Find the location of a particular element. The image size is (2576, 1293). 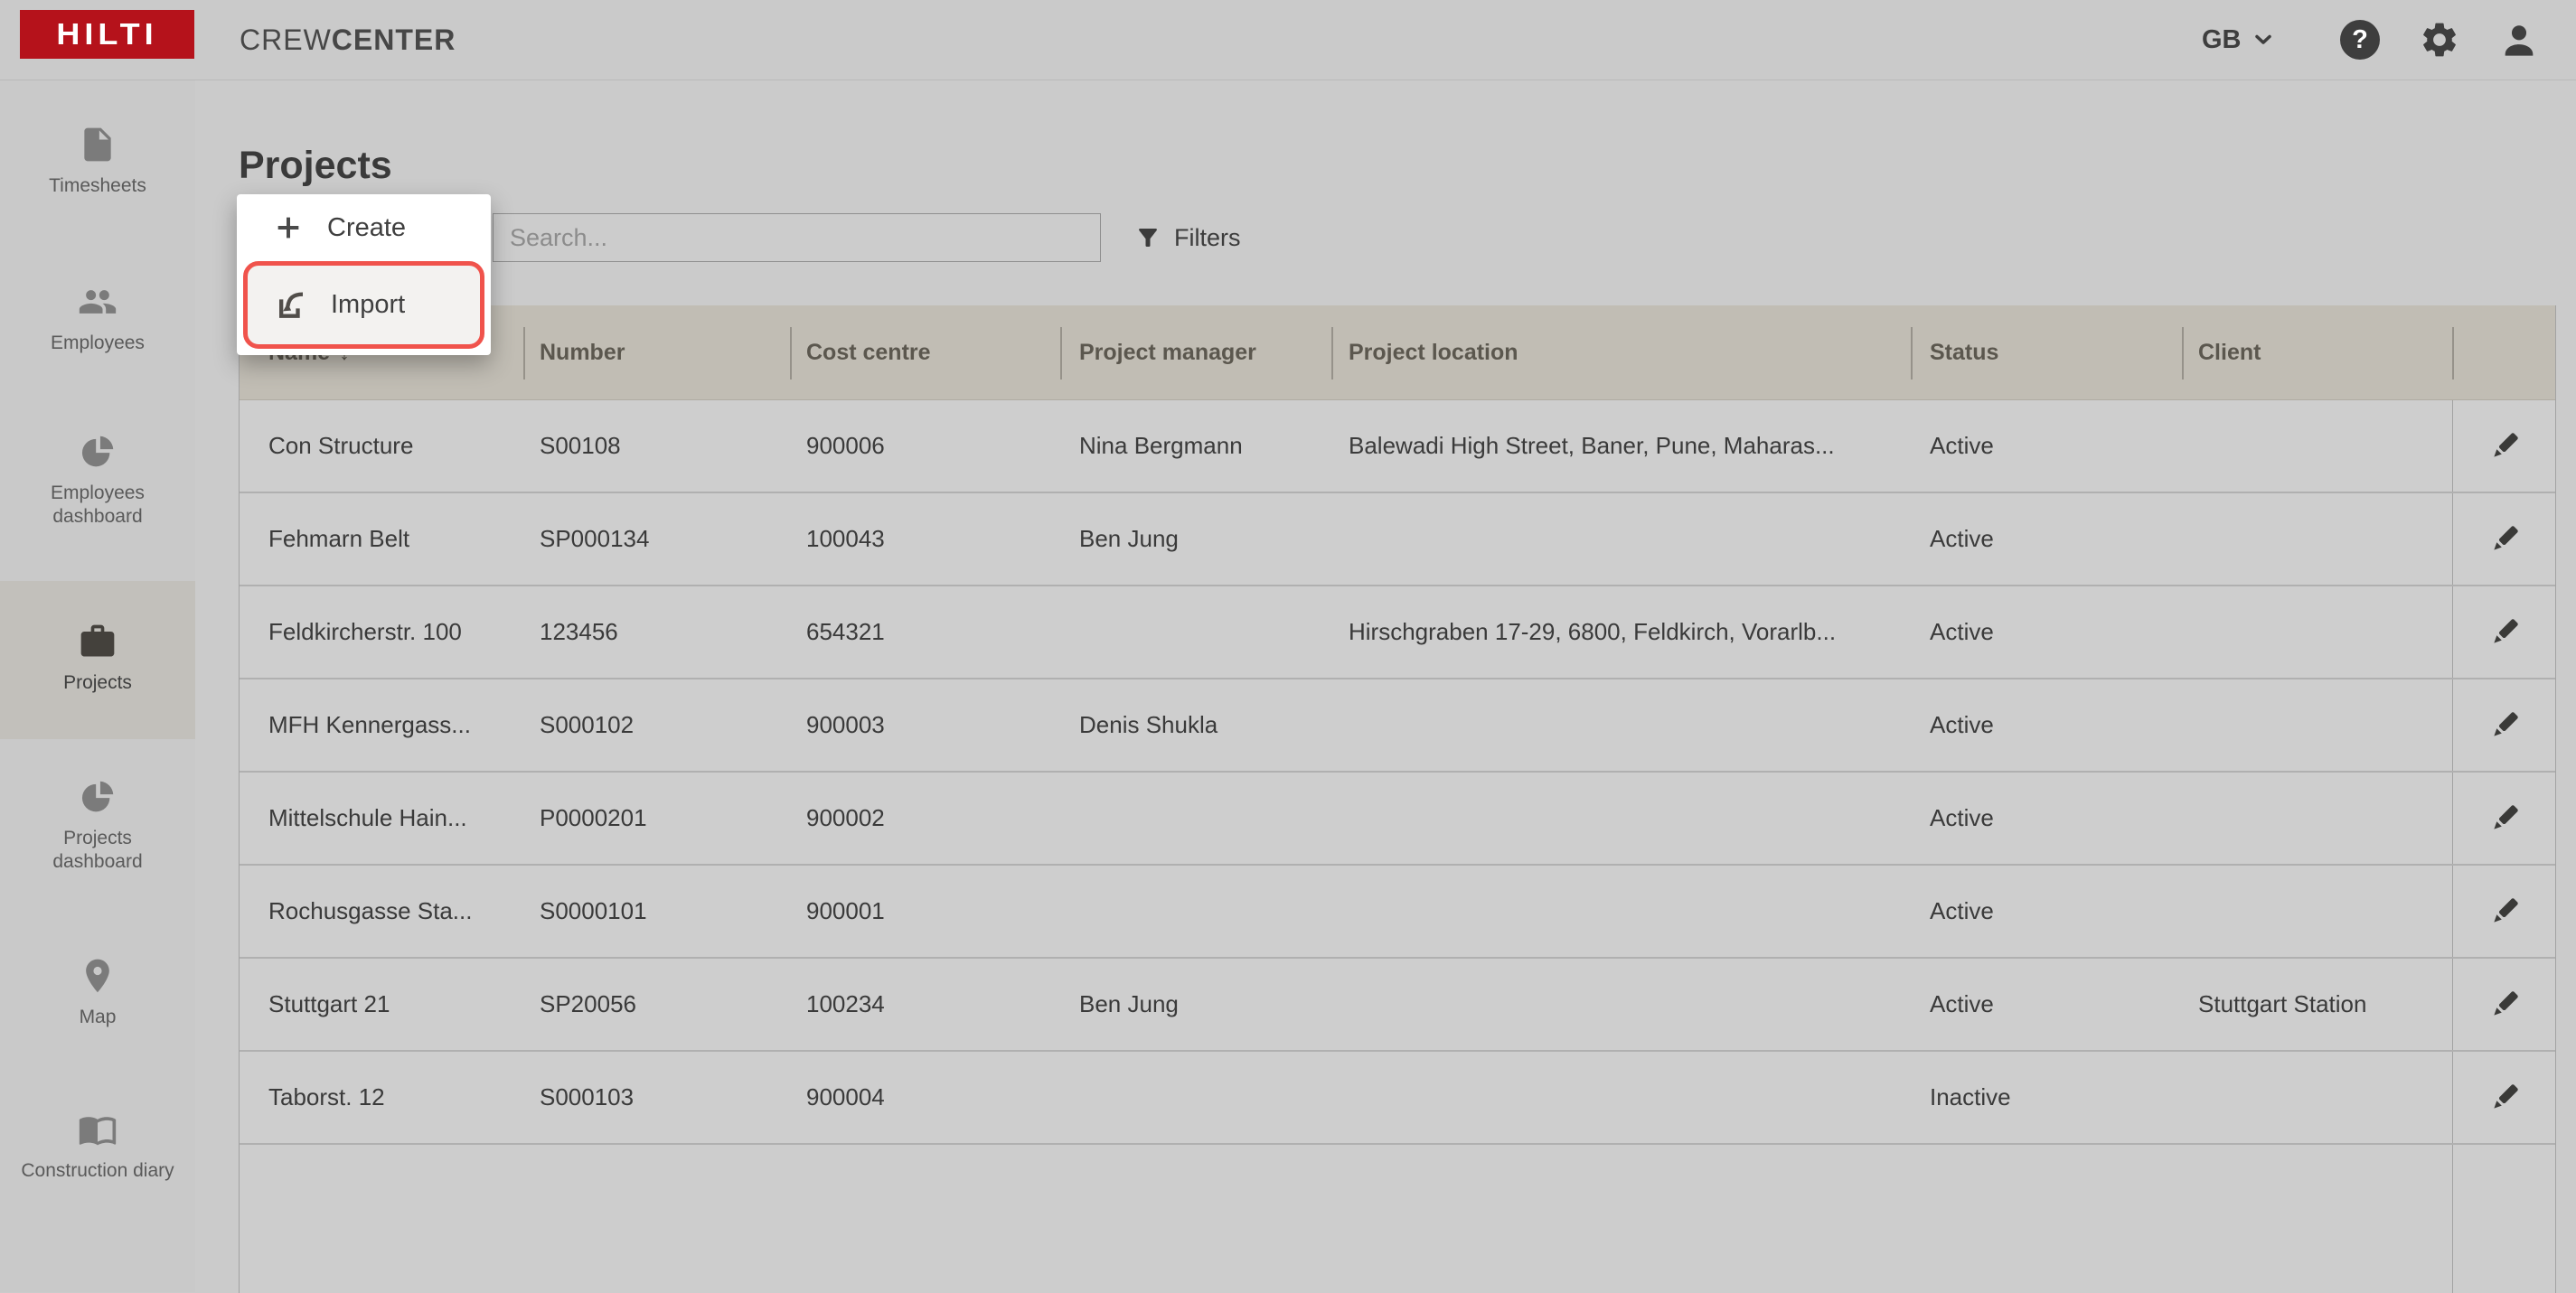

column-header-project-manager: Project manager is located at coordinates (1167, 352).